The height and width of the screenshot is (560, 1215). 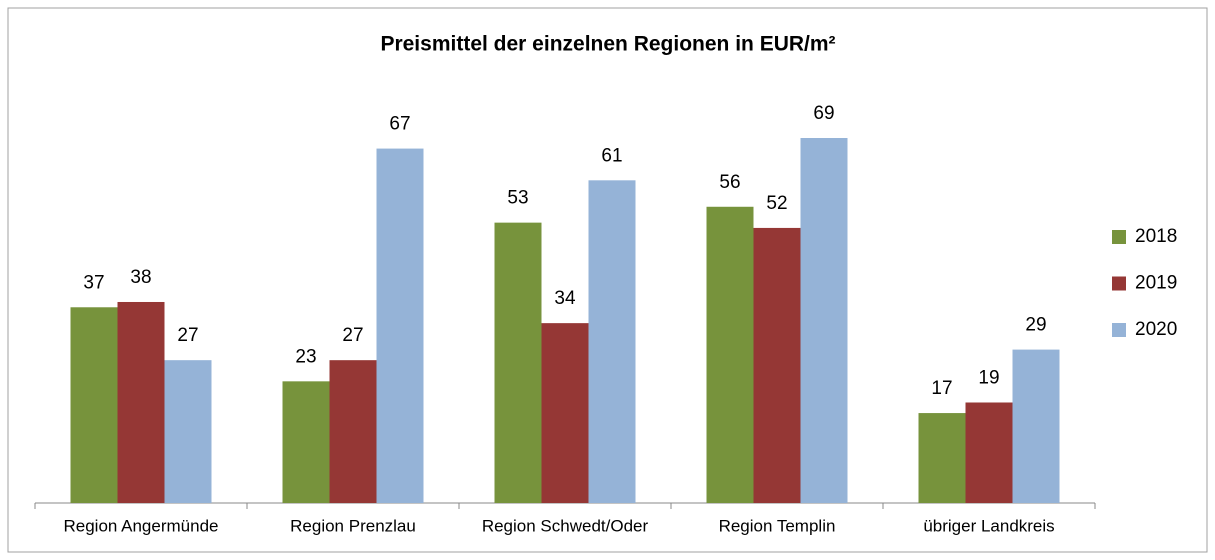 I want to click on x-tick-label: Region Templin, so click(x=777, y=525).